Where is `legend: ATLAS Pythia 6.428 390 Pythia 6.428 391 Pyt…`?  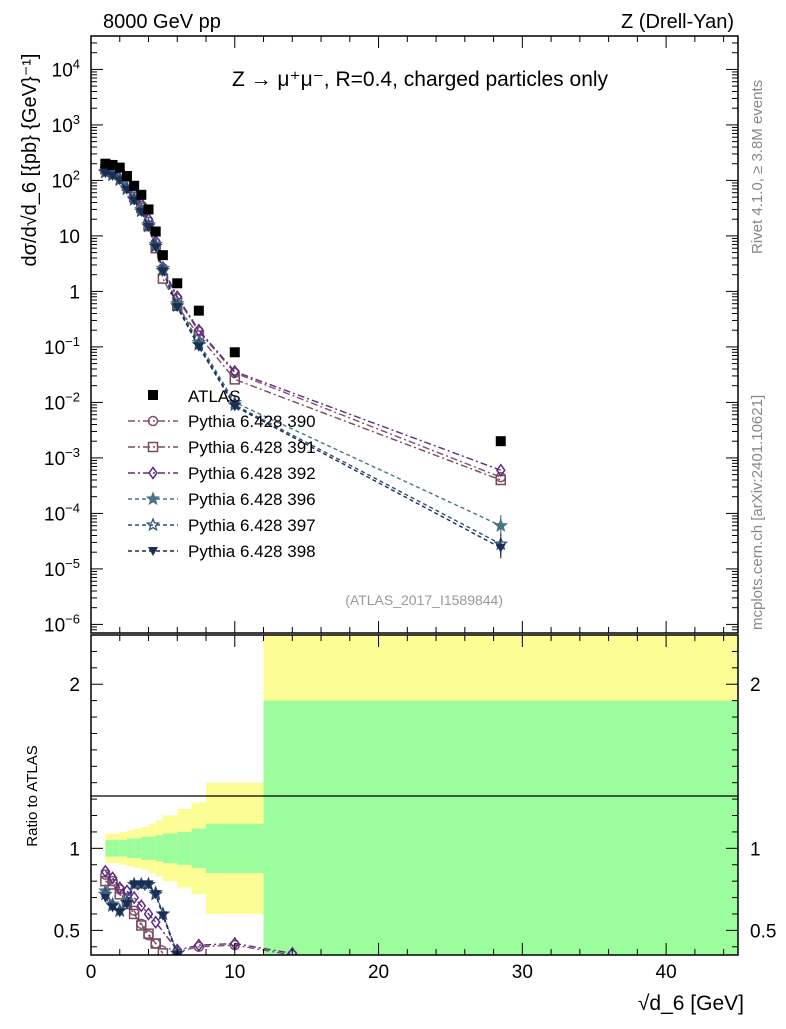 legend: ATLAS Pythia 6.428 390 Pythia 6.428 391 Pyt… is located at coordinates (222, 474).